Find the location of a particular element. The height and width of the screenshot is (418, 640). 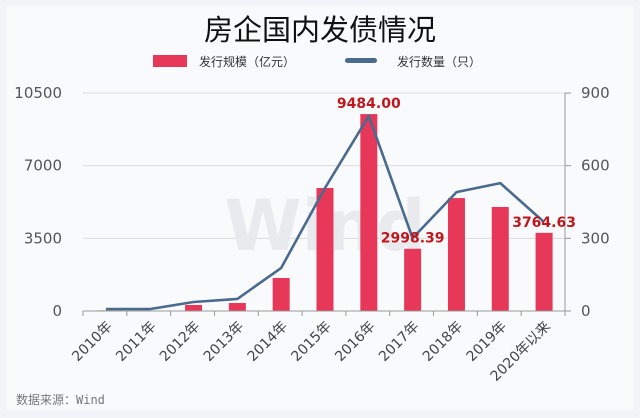

y-right-tick: 300 is located at coordinates (595, 238).